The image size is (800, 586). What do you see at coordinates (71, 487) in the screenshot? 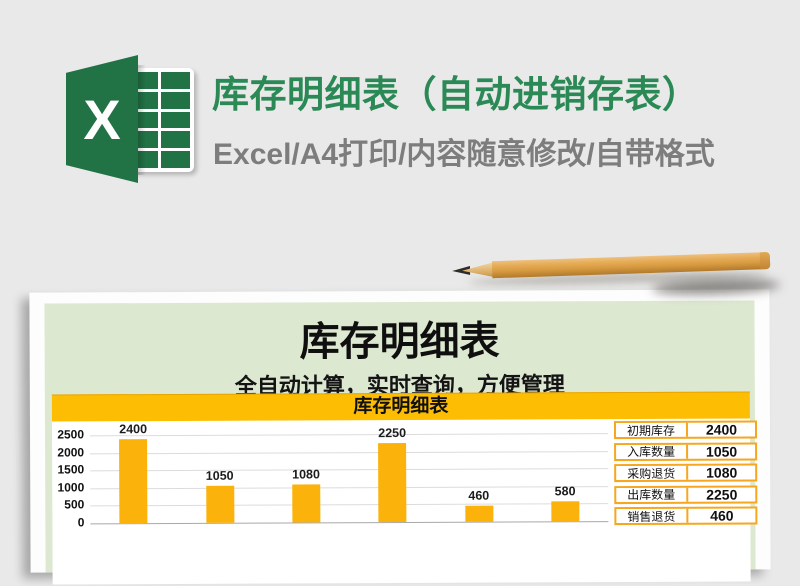
I see `y-axis-tick-label: 1000` at bounding box center [71, 487].